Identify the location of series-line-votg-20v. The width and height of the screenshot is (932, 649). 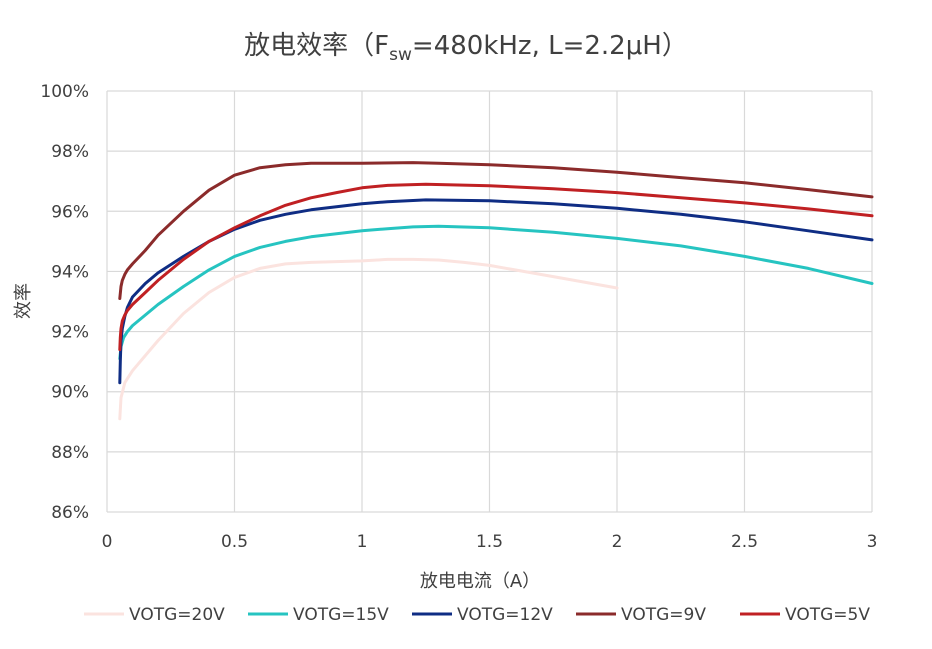
(368, 339).